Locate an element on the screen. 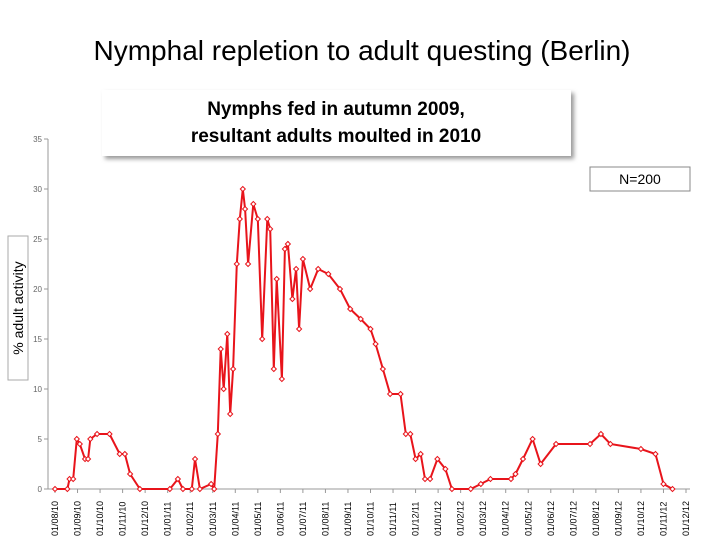 The height and width of the screenshot is (540, 720). x-tick-label: 01/12/12 is located at coordinates (686, 518).